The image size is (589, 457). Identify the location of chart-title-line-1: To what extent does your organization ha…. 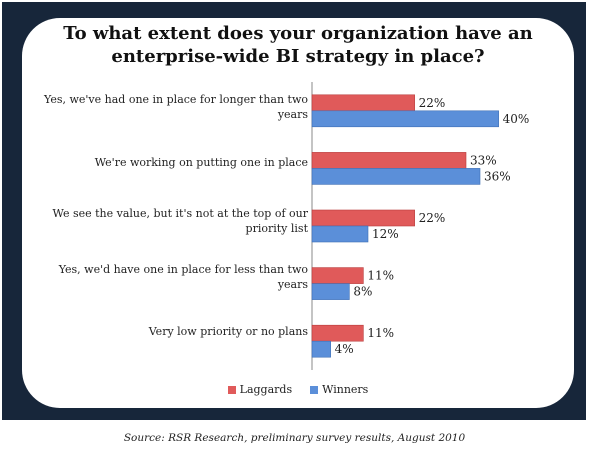
(298, 33).